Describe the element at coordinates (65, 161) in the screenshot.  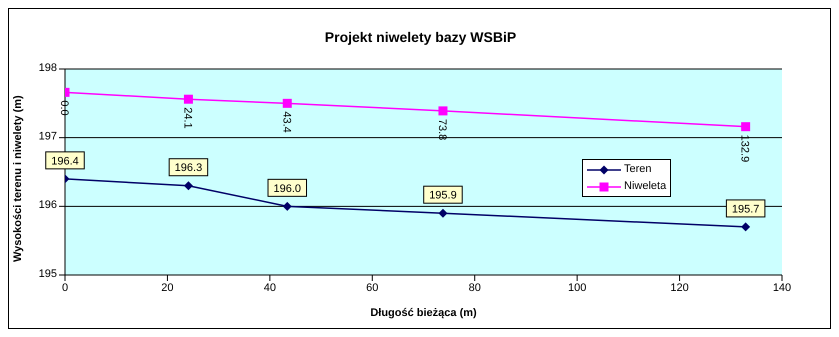
I see `data-label: 196.4` at that location.